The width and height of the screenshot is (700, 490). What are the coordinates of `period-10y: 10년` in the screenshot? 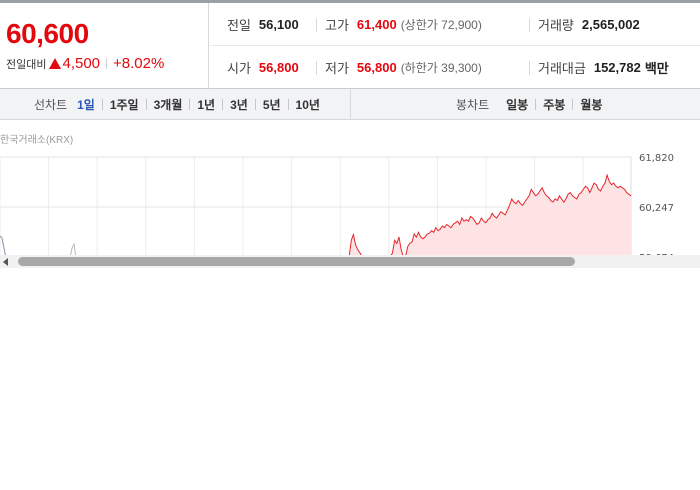 It's located at (307, 105).